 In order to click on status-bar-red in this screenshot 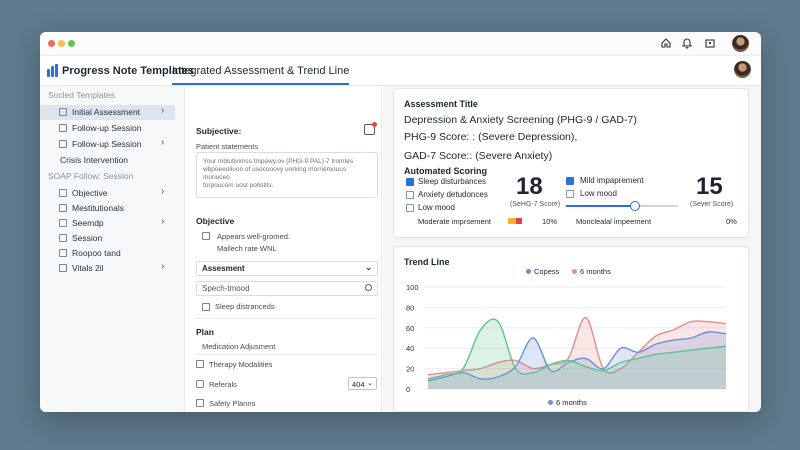, I will do `click(519, 221)`.